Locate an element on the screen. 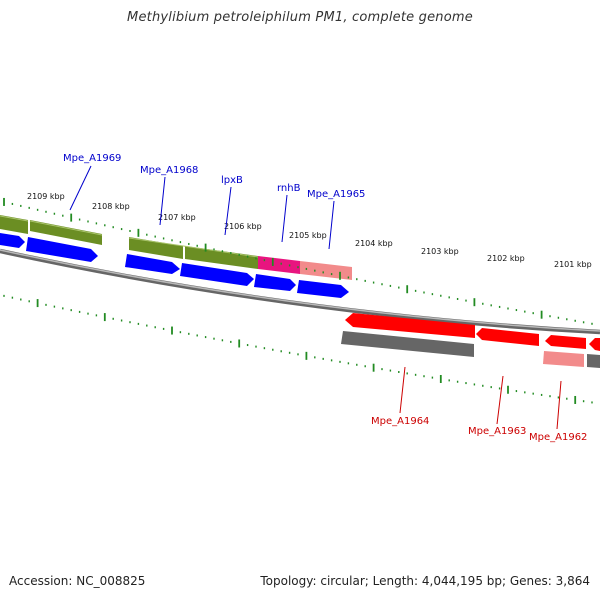 The height and width of the screenshot is (600, 600). plus-gene-row is located at coordinates (174, 265).